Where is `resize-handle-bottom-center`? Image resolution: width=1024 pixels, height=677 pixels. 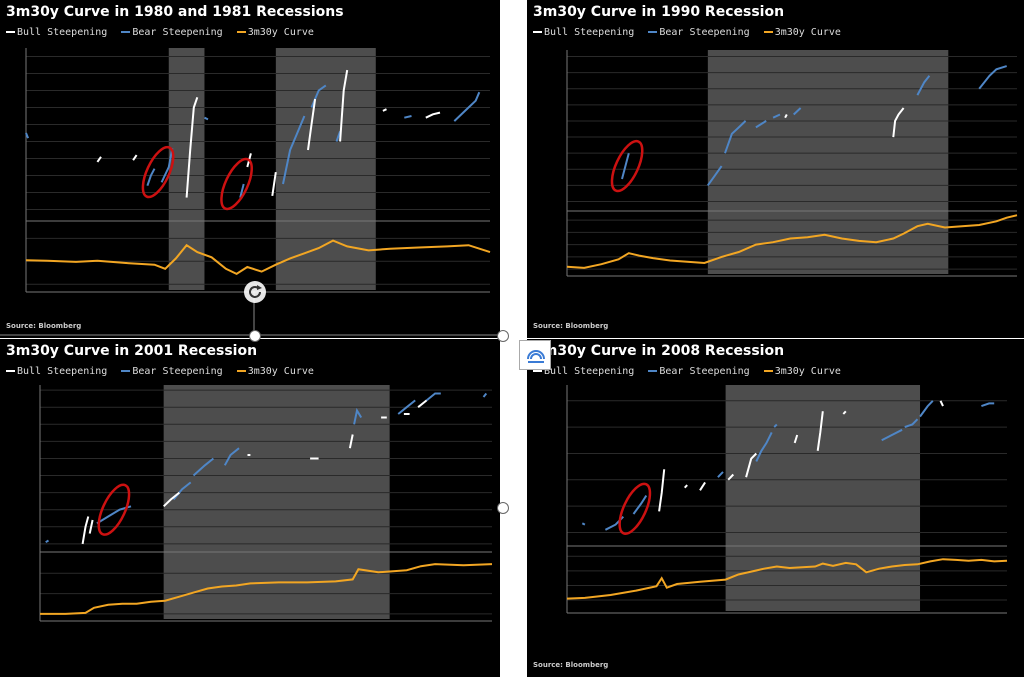
resize-handle-bottom-center is located at coordinates (255, 336).